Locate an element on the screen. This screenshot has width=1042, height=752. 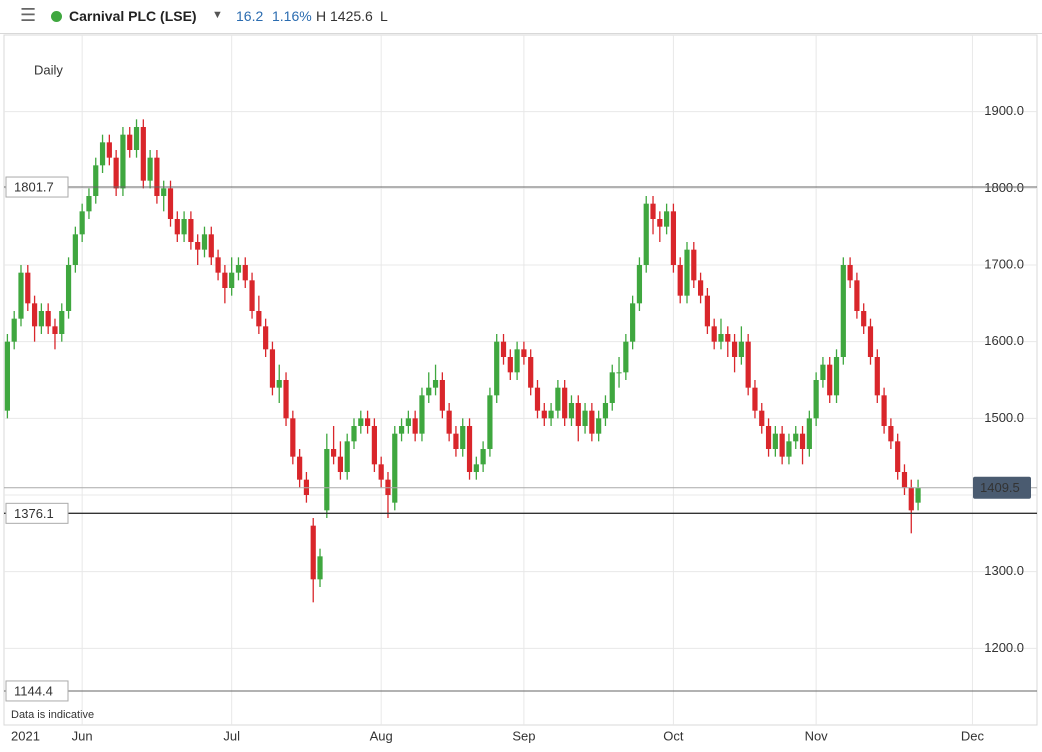
interval-label: Daily is located at coordinates (48, 69).